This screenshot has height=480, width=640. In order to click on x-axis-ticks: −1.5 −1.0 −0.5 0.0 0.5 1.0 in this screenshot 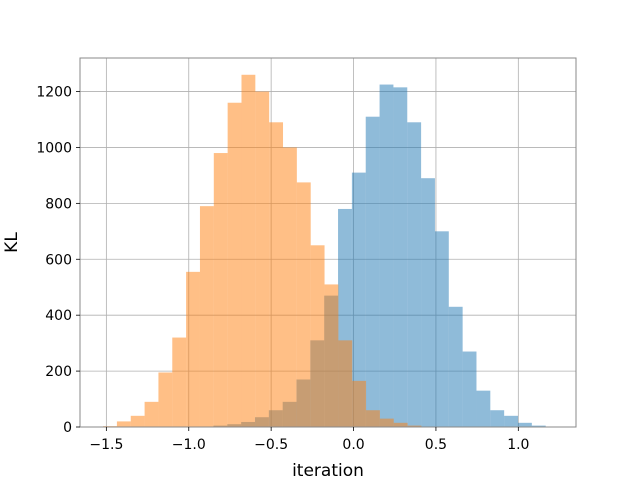, I will do `click(309, 440)`.